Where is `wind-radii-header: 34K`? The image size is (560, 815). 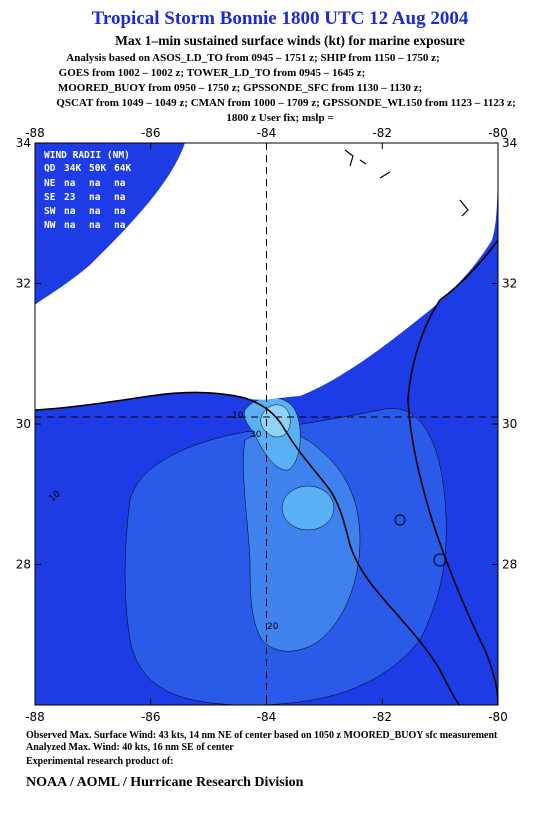 wind-radii-header: 34K is located at coordinates (72, 168).